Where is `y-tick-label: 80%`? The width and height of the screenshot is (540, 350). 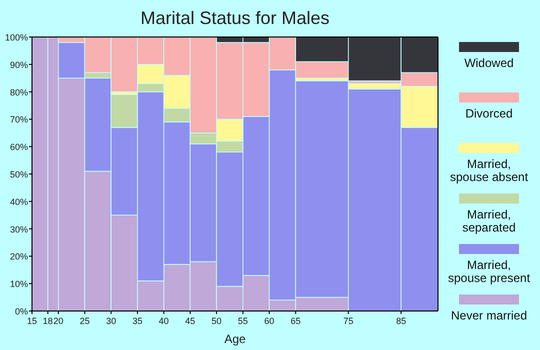 y-tick-label: 80% is located at coordinates (19, 92).